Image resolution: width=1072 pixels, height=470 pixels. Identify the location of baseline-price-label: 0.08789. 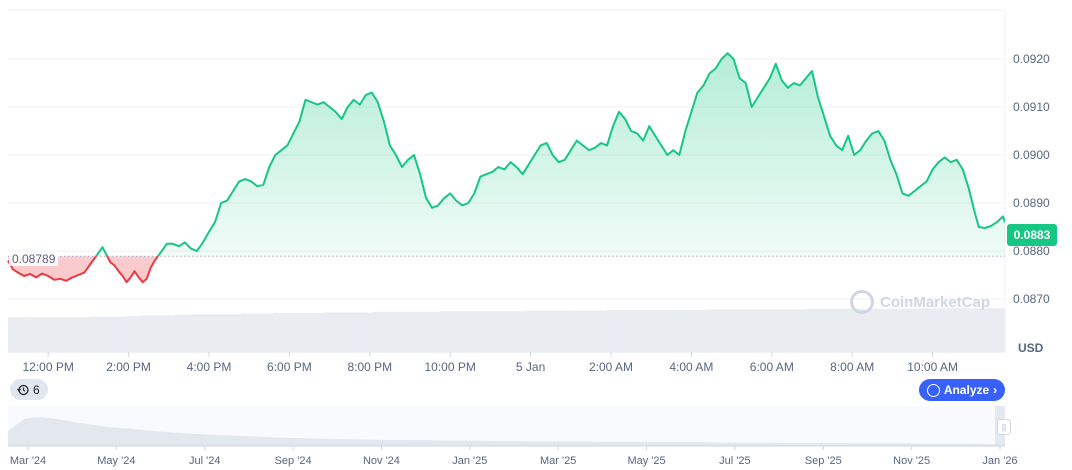
(34, 259).